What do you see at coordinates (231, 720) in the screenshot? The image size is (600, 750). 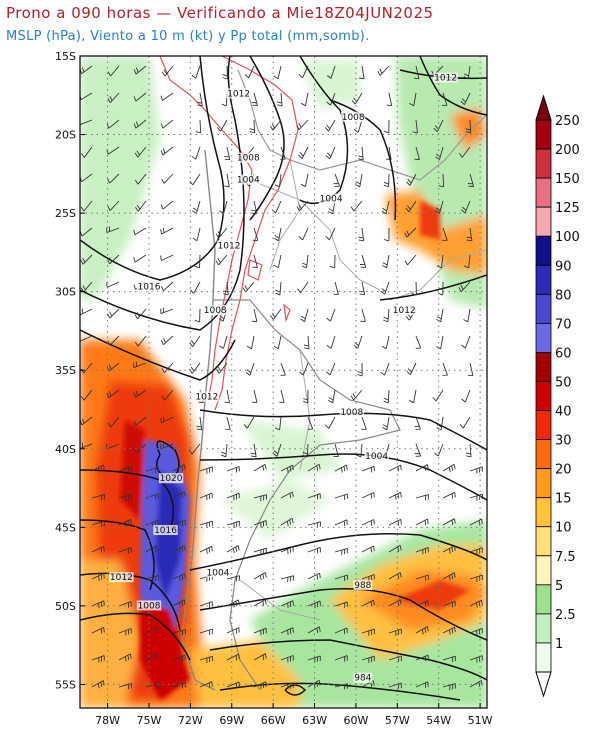 I see `lon-tick-label: 69W` at bounding box center [231, 720].